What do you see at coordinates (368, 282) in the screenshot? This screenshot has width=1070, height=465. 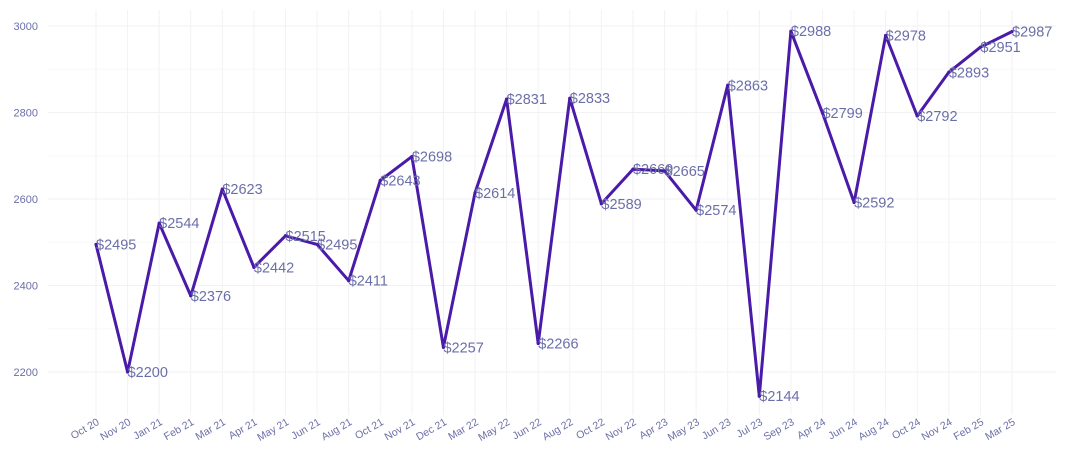 I see `data-label: $2411` at bounding box center [368, 282].